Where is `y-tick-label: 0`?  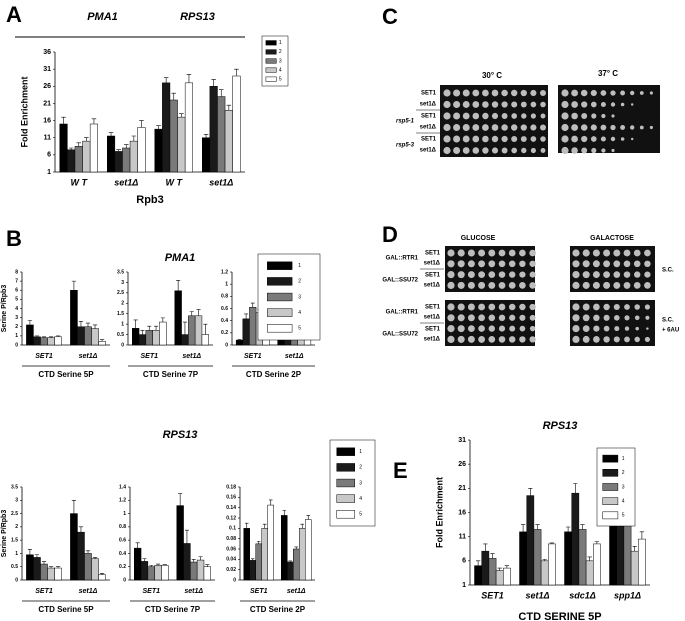
y-tick-label: 0 is located at coordinates (16, 345).